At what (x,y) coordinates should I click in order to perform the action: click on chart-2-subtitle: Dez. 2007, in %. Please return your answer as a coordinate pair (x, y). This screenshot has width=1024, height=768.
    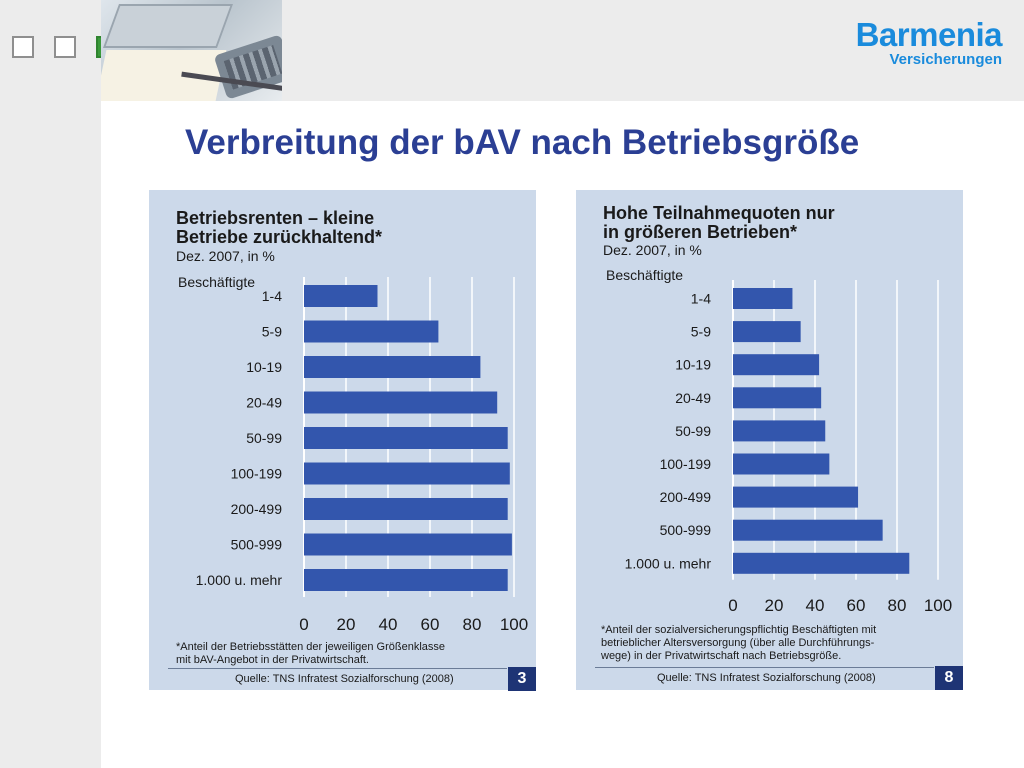
    Looking at the image, I should click on (652, 250).